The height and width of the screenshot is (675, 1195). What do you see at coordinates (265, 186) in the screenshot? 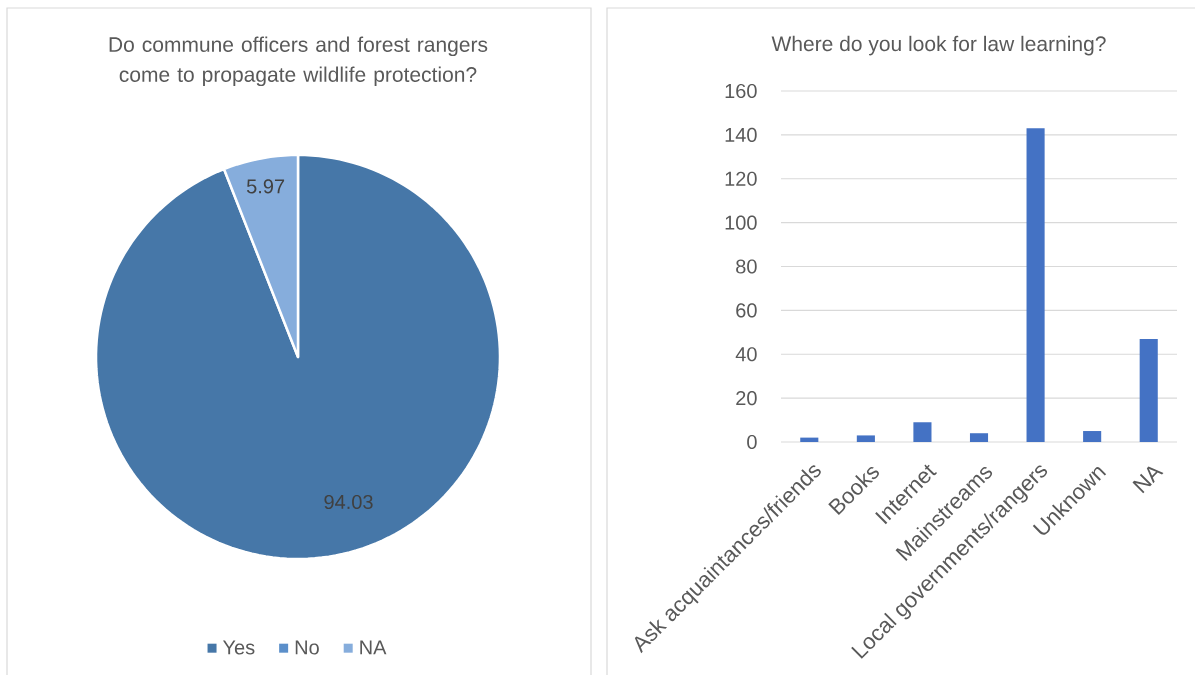
I see `data-label: 5.97` at bounding box center [265, 186].